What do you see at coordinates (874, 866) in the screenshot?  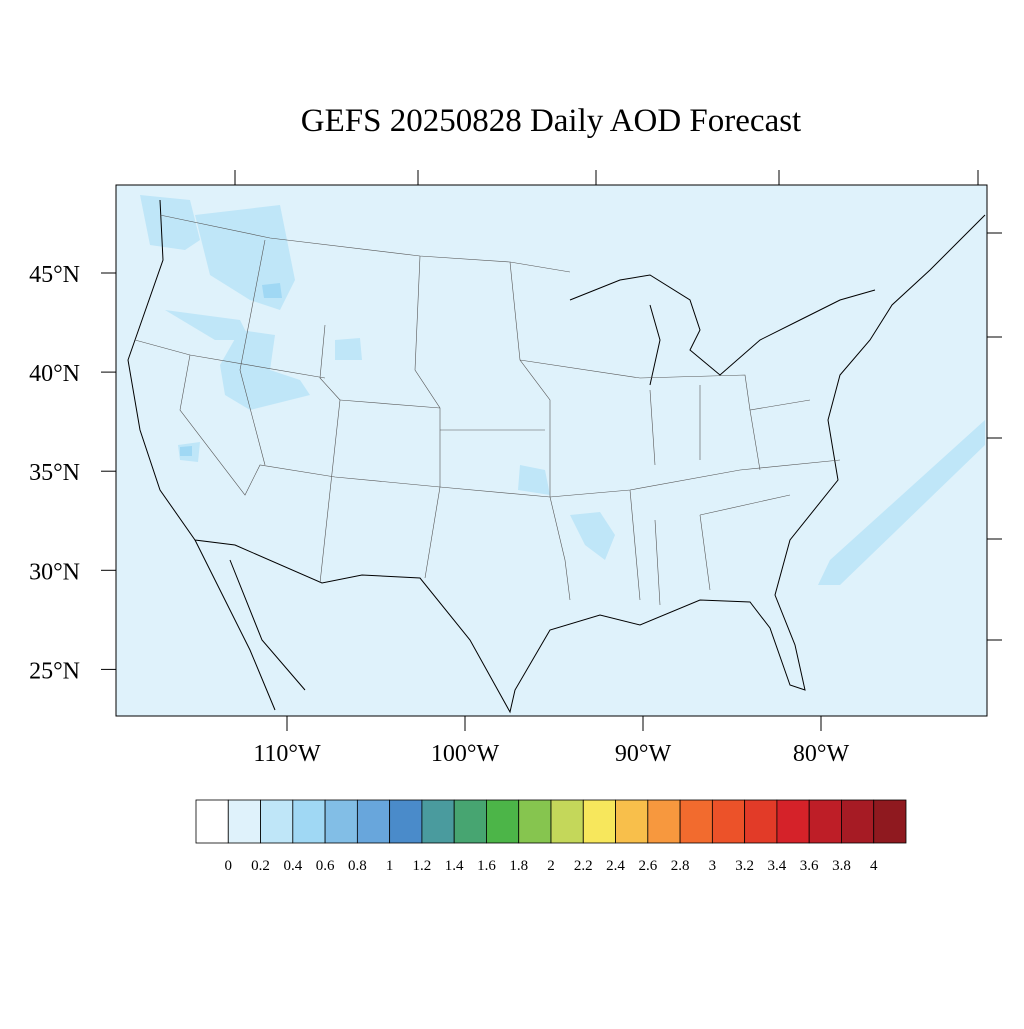 I see `colorbar-label: 4` at bounding box center [874, 866].